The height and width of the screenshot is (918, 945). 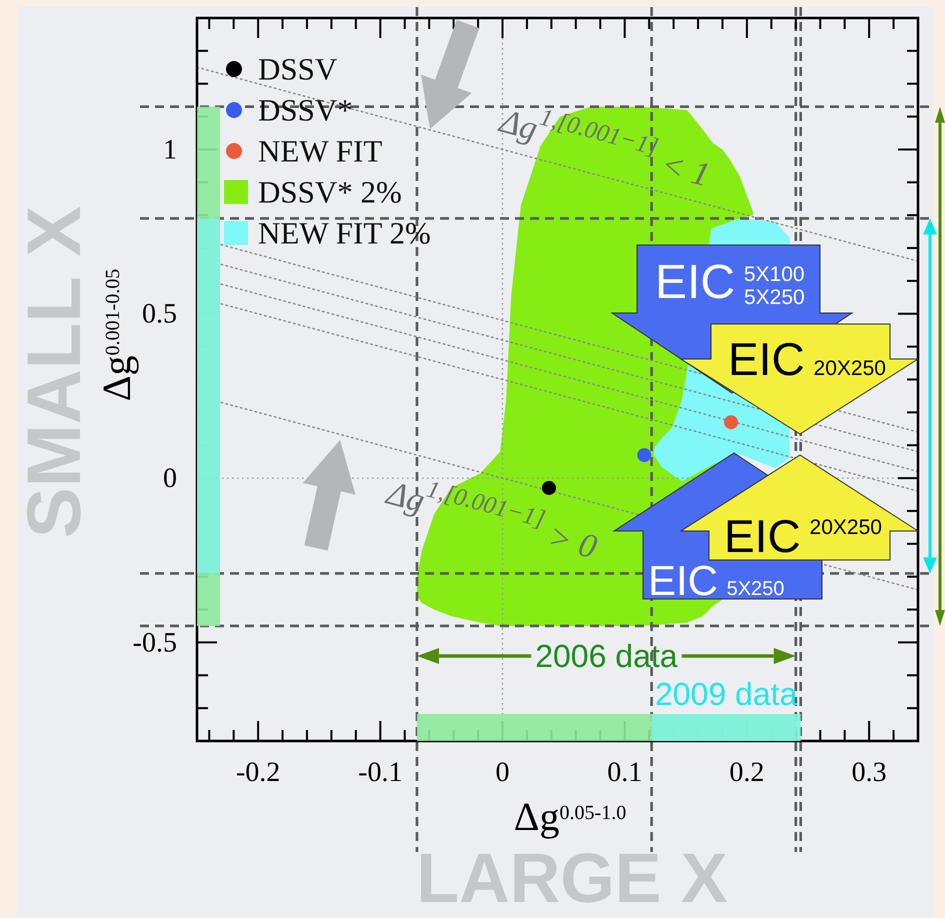 I want to click on x-tick-label: 0.1, so click(x=624, y=772).